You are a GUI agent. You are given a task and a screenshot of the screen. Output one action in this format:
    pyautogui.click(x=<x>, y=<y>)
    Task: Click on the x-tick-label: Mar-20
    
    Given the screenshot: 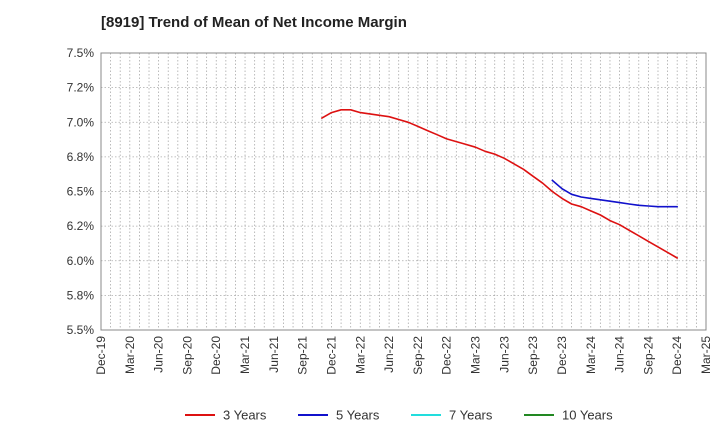 What is the action you would take?
    pyautogui.click(x=130, y=355)
    